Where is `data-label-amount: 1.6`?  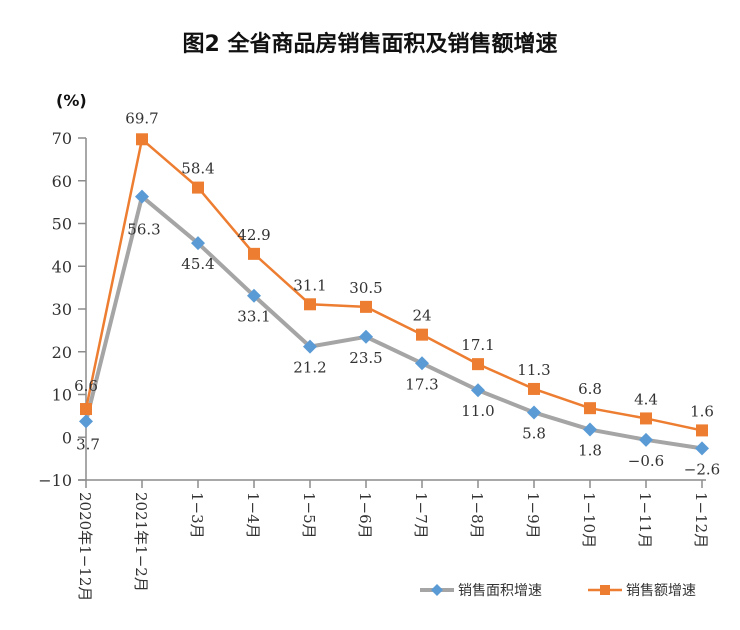
data-label-amount: 1.6 is located at coordinates (702, 411).